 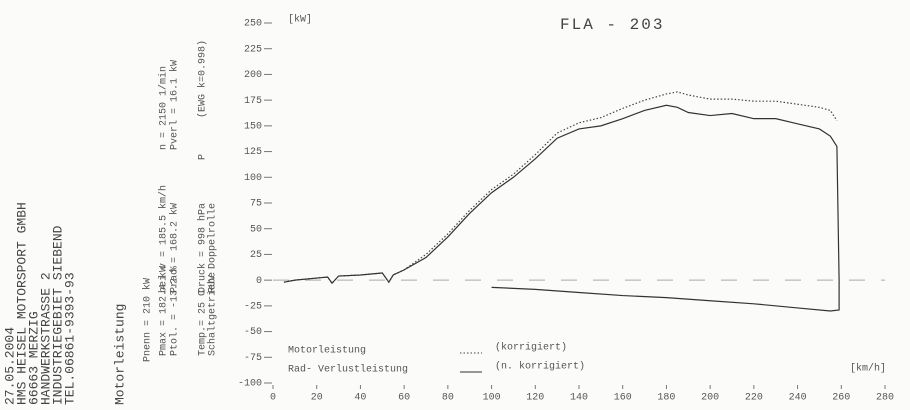 I want to click on param: Pmax = 182.4 kW, so click(x=164, y=311).